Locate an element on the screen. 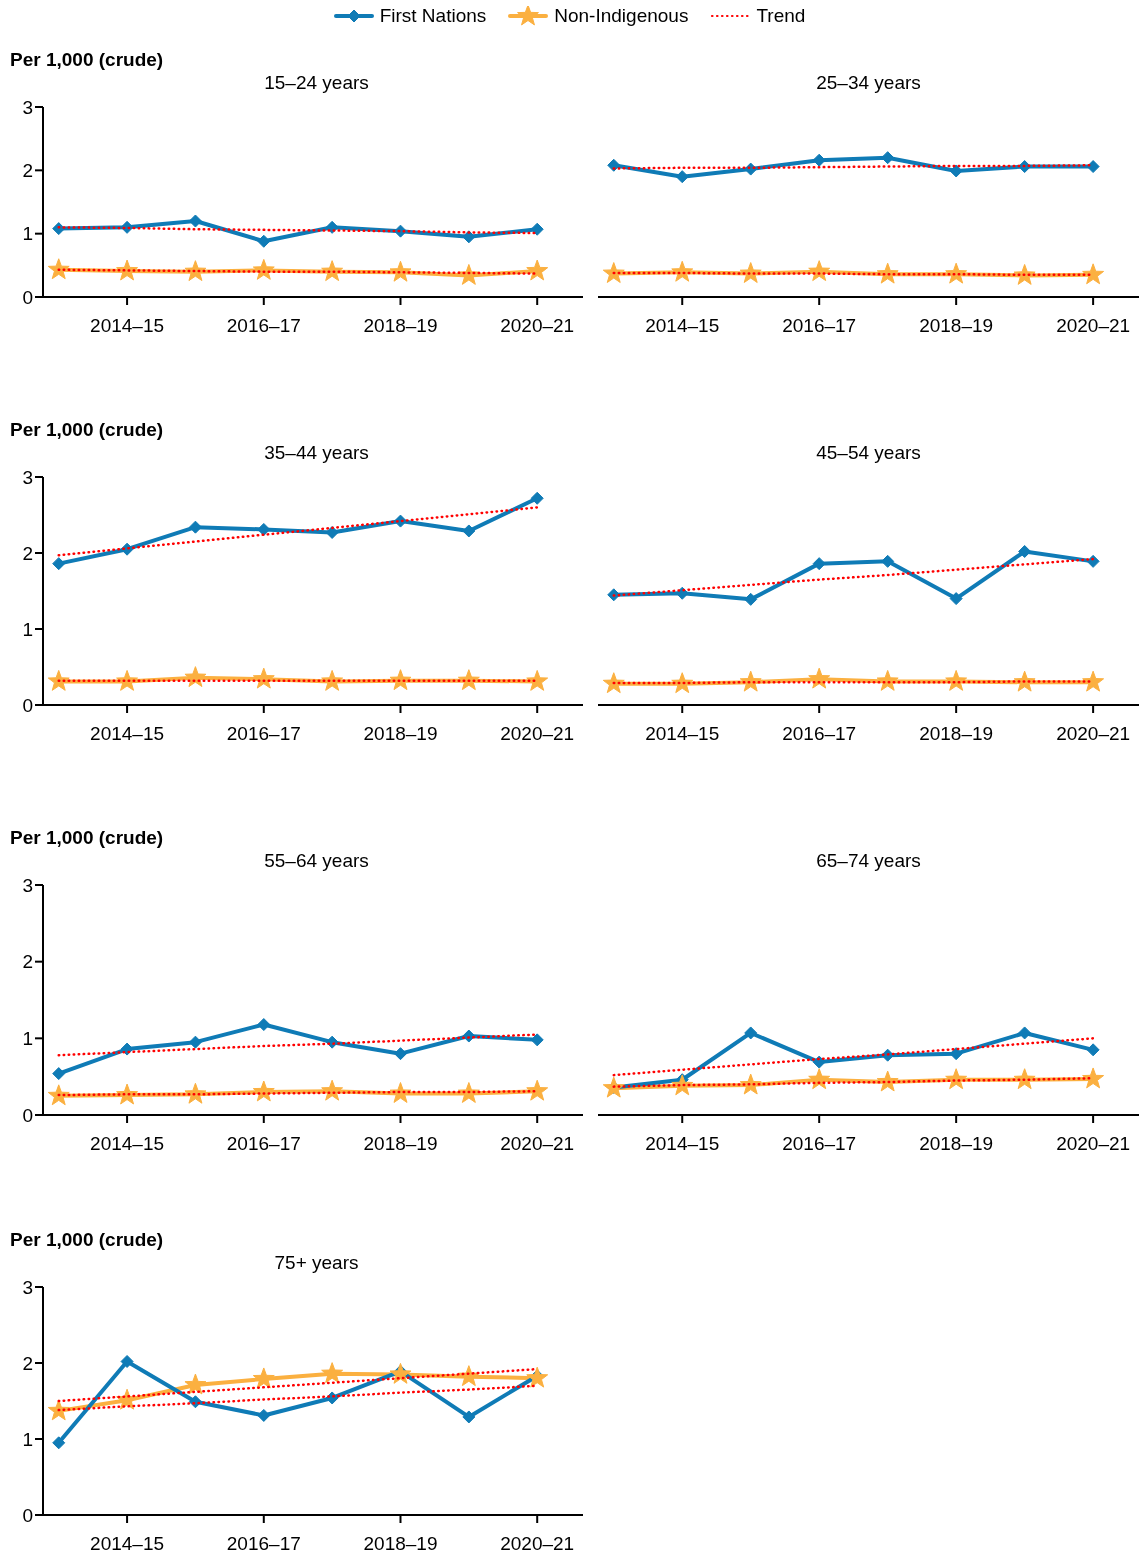  chart-title: 35–44 years is located at coordinates (316, 452).